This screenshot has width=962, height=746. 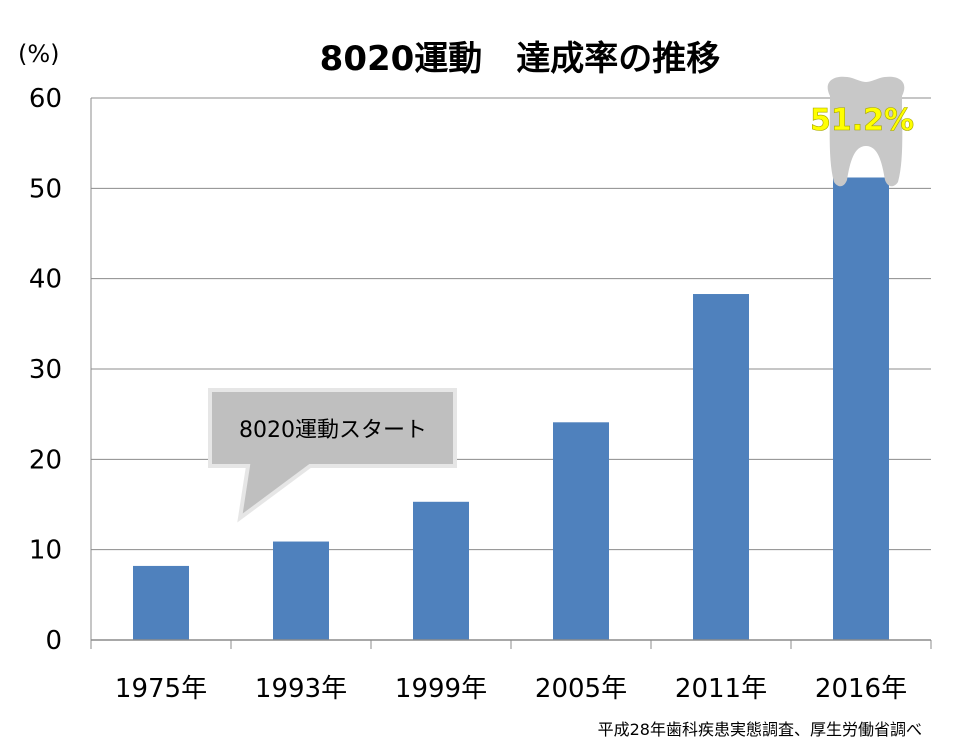 What do you see at coordinates (441, 689) in the screenshot?
I see `x-tick-label: 1999年` at bounding box center [441, 689].